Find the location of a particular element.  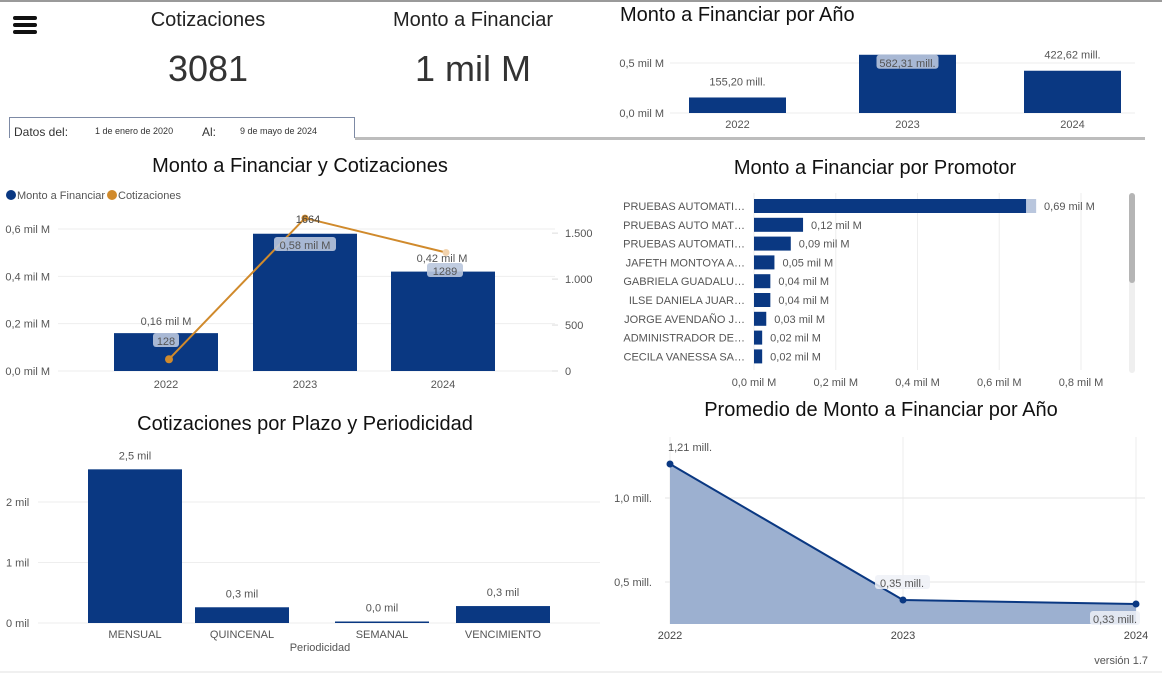

line-data-label-bg is located at coordinates (166, 340).